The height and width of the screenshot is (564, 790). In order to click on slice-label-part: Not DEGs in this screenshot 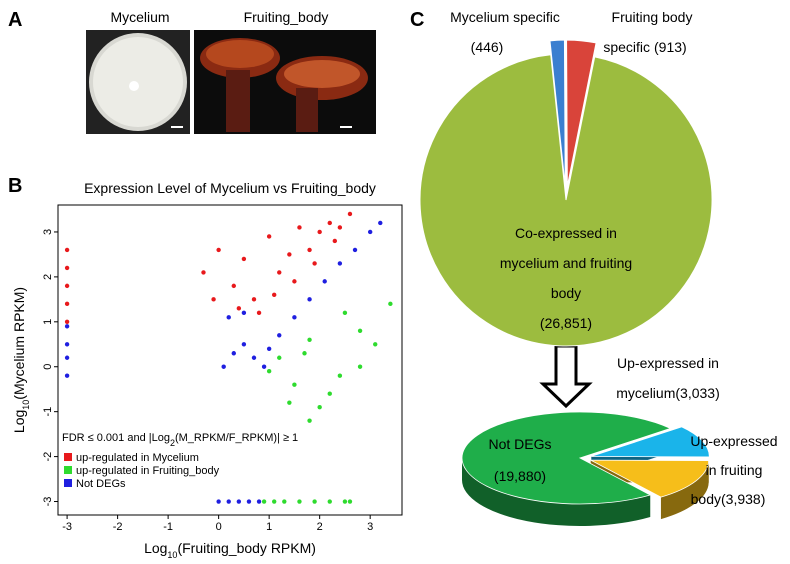, I will do `click(519, 444)`.